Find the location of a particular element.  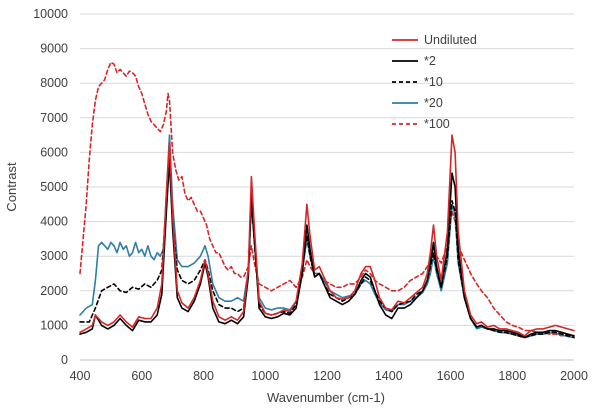

x-tick-label: 1800 is located at coordinates (512, 376).